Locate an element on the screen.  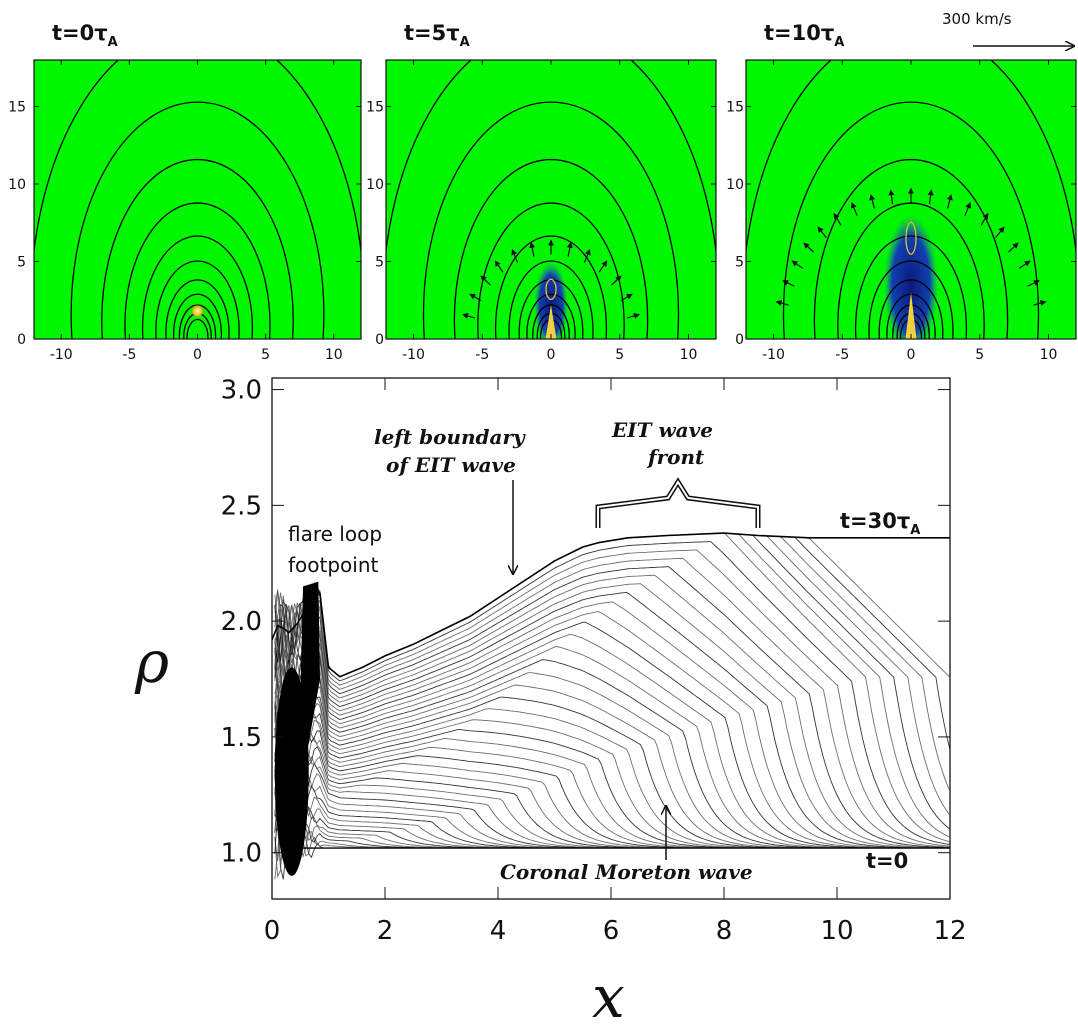
x-axis-label: x is located at coordinates (608, 993).